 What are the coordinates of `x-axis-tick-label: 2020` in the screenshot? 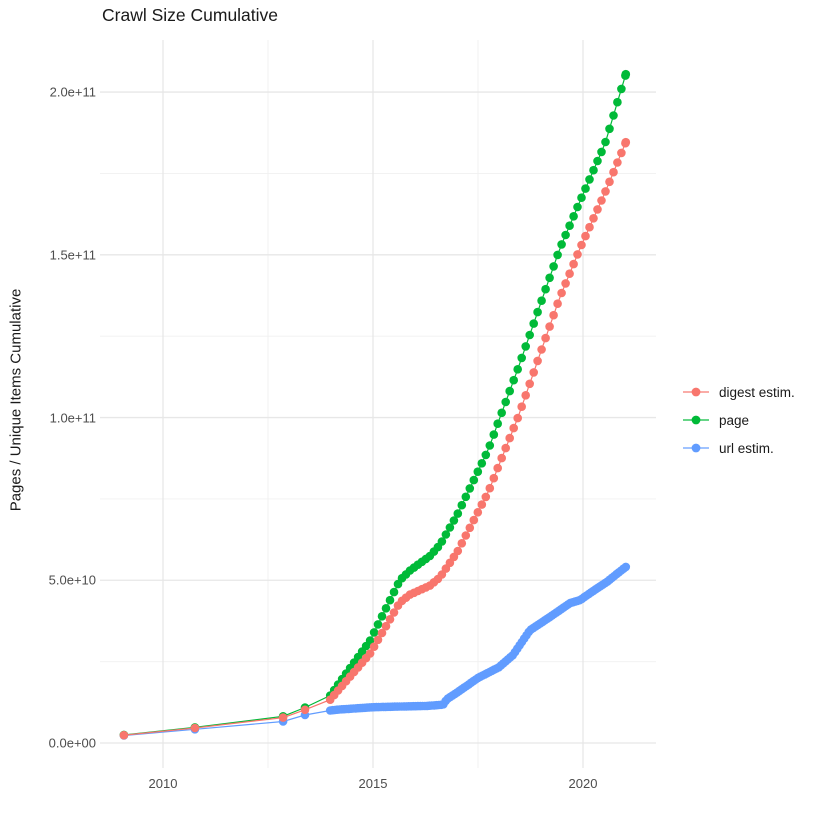 It's located at (583, 783).